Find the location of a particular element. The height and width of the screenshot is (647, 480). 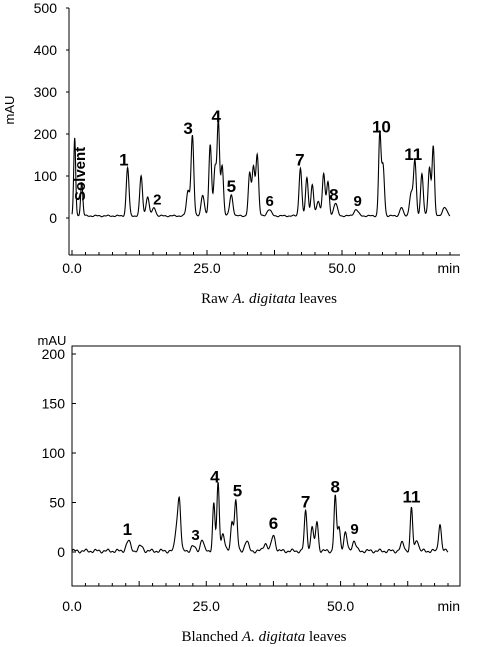

raw-solvent-label: Solvent is located at coordinates (80, 174).